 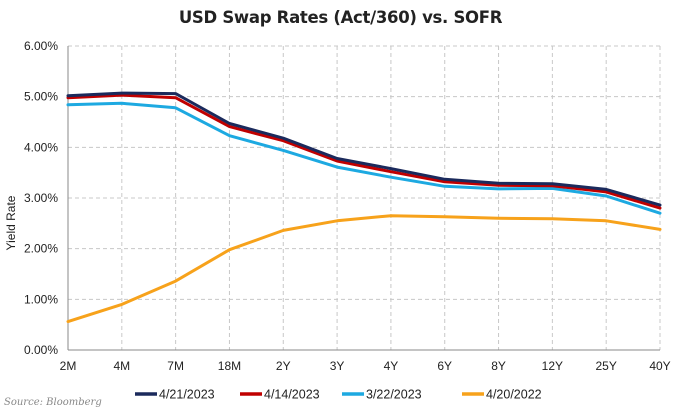 I want to click on x-tick-label: 25Y, so click(x=606, y=366).